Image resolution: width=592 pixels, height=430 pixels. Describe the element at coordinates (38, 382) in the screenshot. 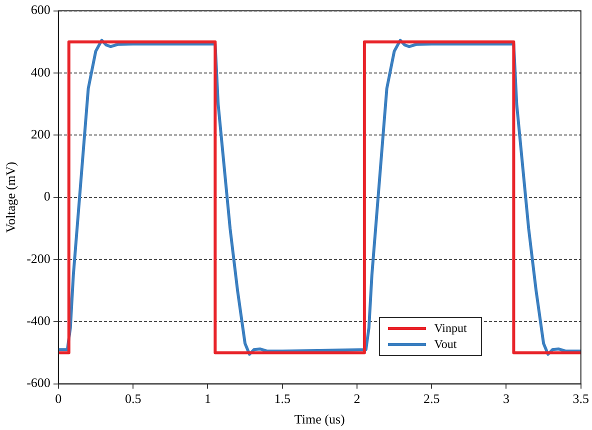

I see `y-tick-label: -600` at that location.